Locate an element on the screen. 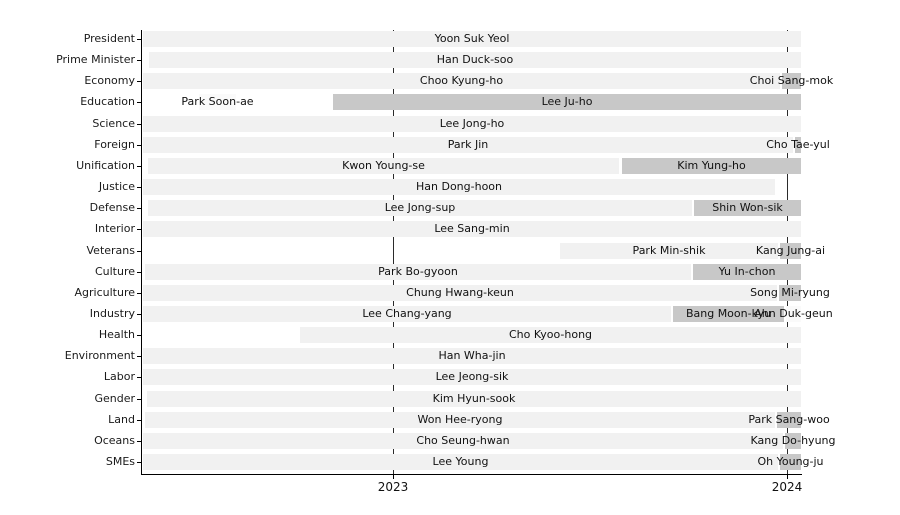 The width and height of the screenshot is (900, 515). tenure-bar: Shin Won-sik is located at coordinates (747, 208).